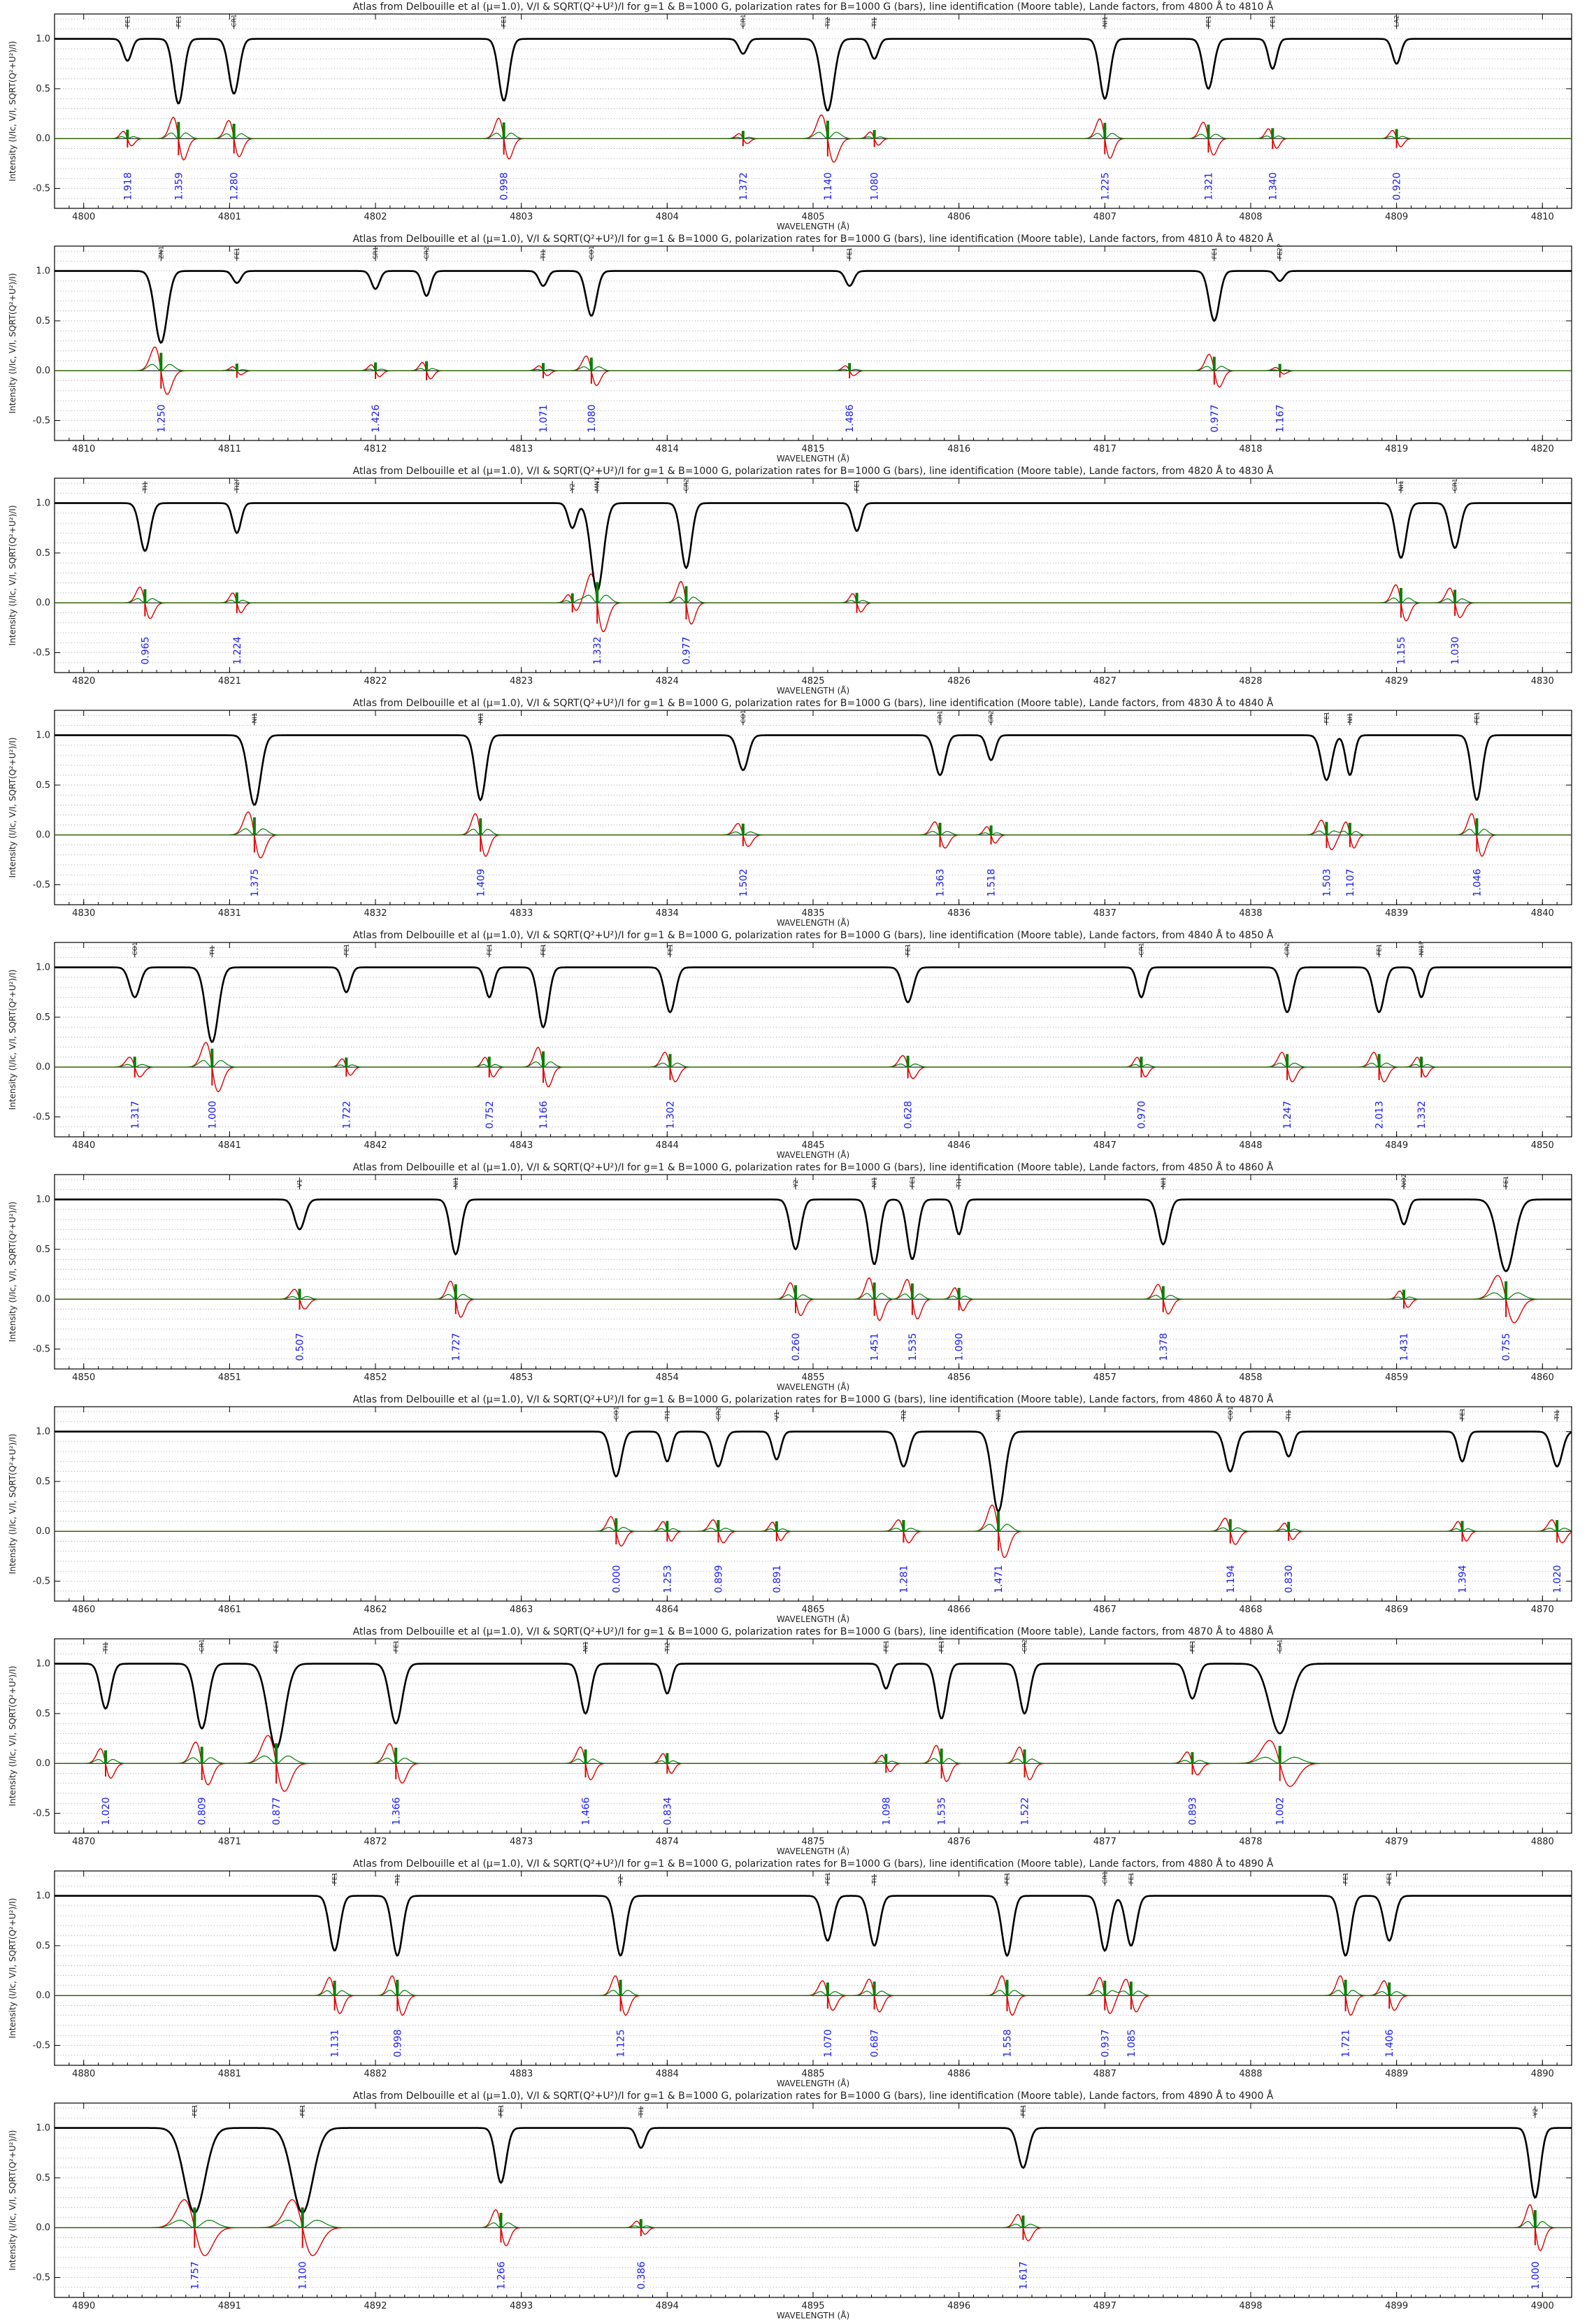 The image size is (1594, 2324). What do you see at coordinates (43, 553) in the screenshot?
I see `y-tick-label: 0.5` at bounding box center [43, 553].